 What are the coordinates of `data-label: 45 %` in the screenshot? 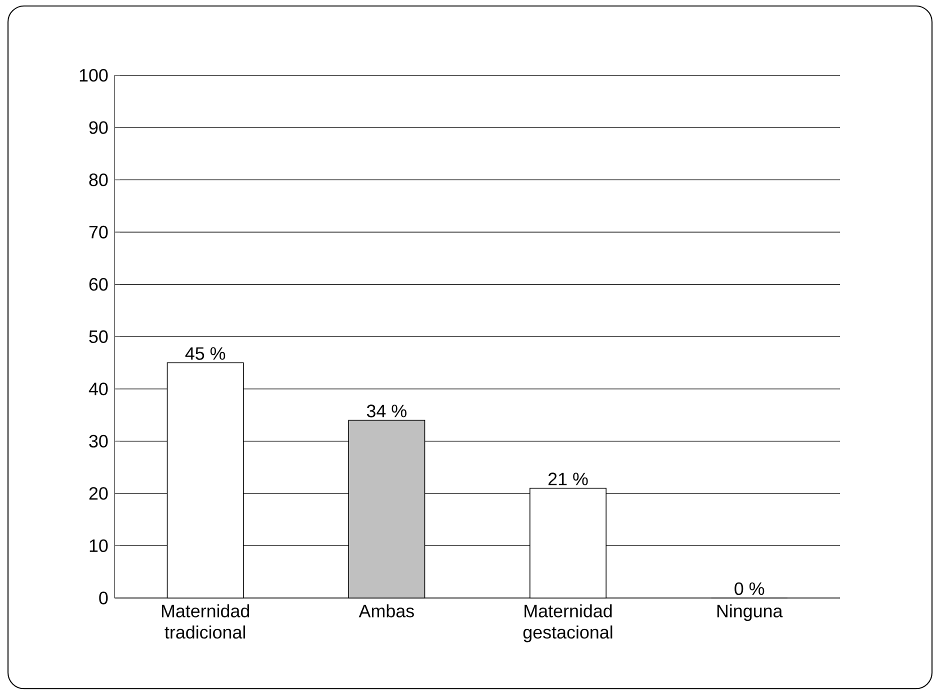 It's located at (205, 353).